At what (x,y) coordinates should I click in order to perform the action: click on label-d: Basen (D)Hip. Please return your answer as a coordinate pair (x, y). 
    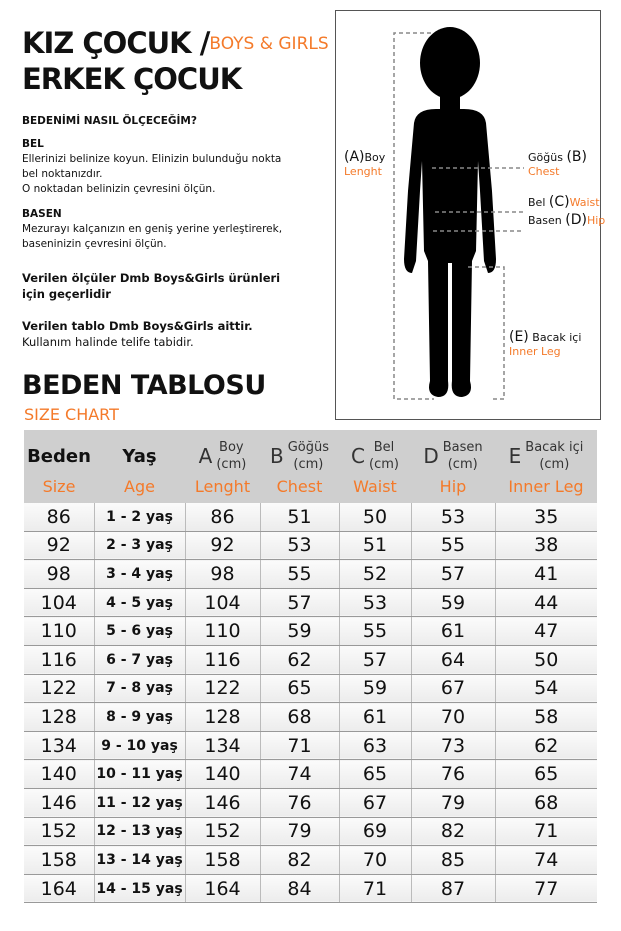
    Looking at the image, I should click on (566, 220).